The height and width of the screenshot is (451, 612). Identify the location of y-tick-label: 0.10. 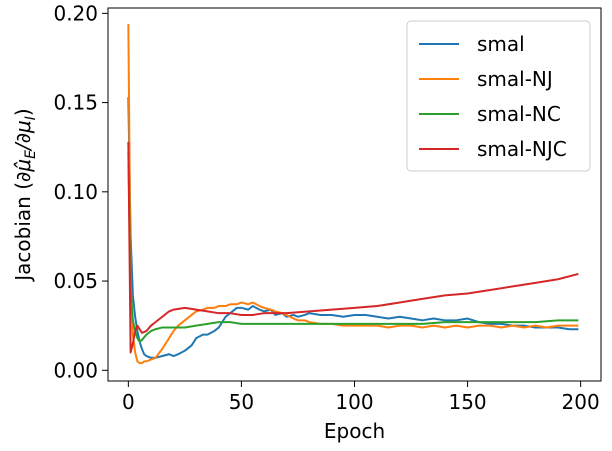
(75, 192).